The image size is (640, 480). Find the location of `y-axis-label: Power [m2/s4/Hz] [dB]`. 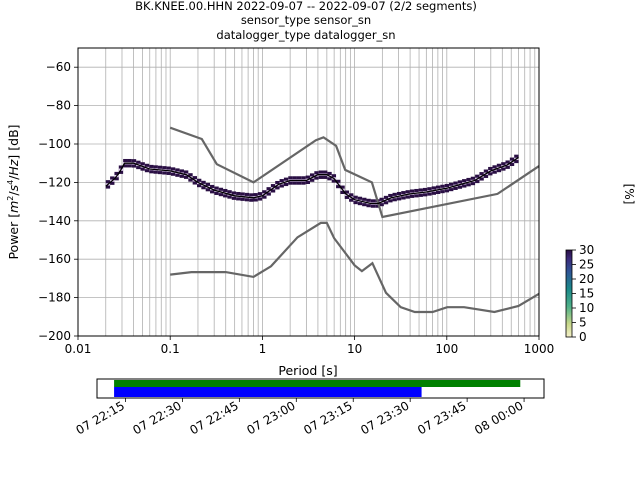

y-axis-label: Power [m2/s4/Hz] [dB] is located at coordinates (13, 191).